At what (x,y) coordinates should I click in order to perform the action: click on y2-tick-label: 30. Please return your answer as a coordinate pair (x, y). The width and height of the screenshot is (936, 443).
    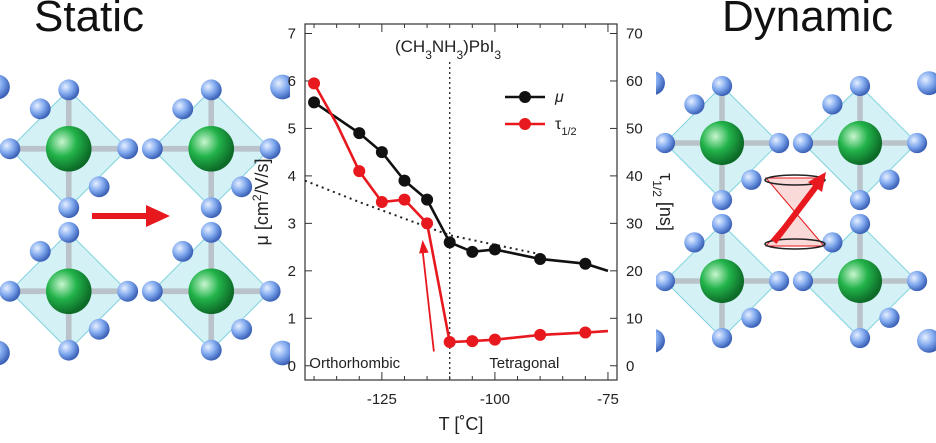
    Looking at the image, I should click on (634, 223).